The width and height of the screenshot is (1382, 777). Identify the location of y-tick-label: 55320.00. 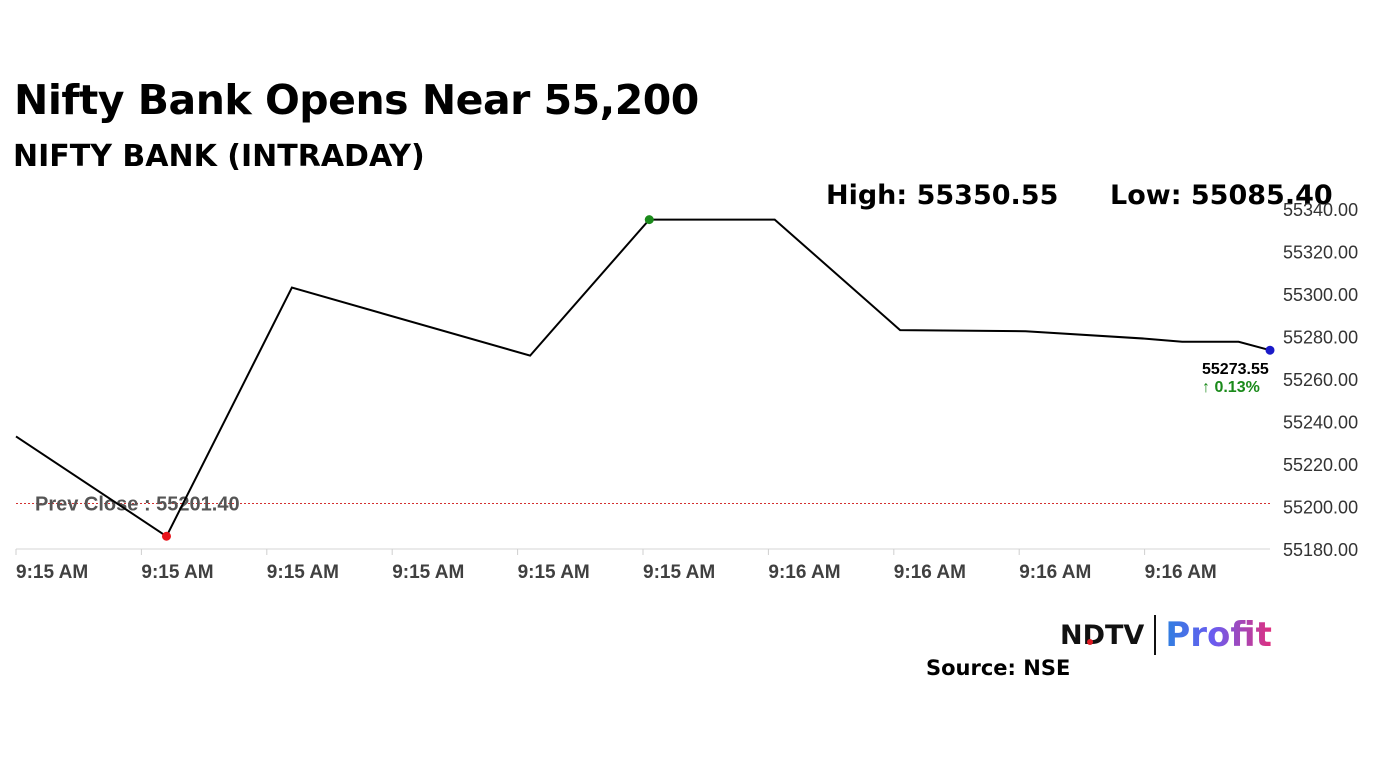
(1320, 253).